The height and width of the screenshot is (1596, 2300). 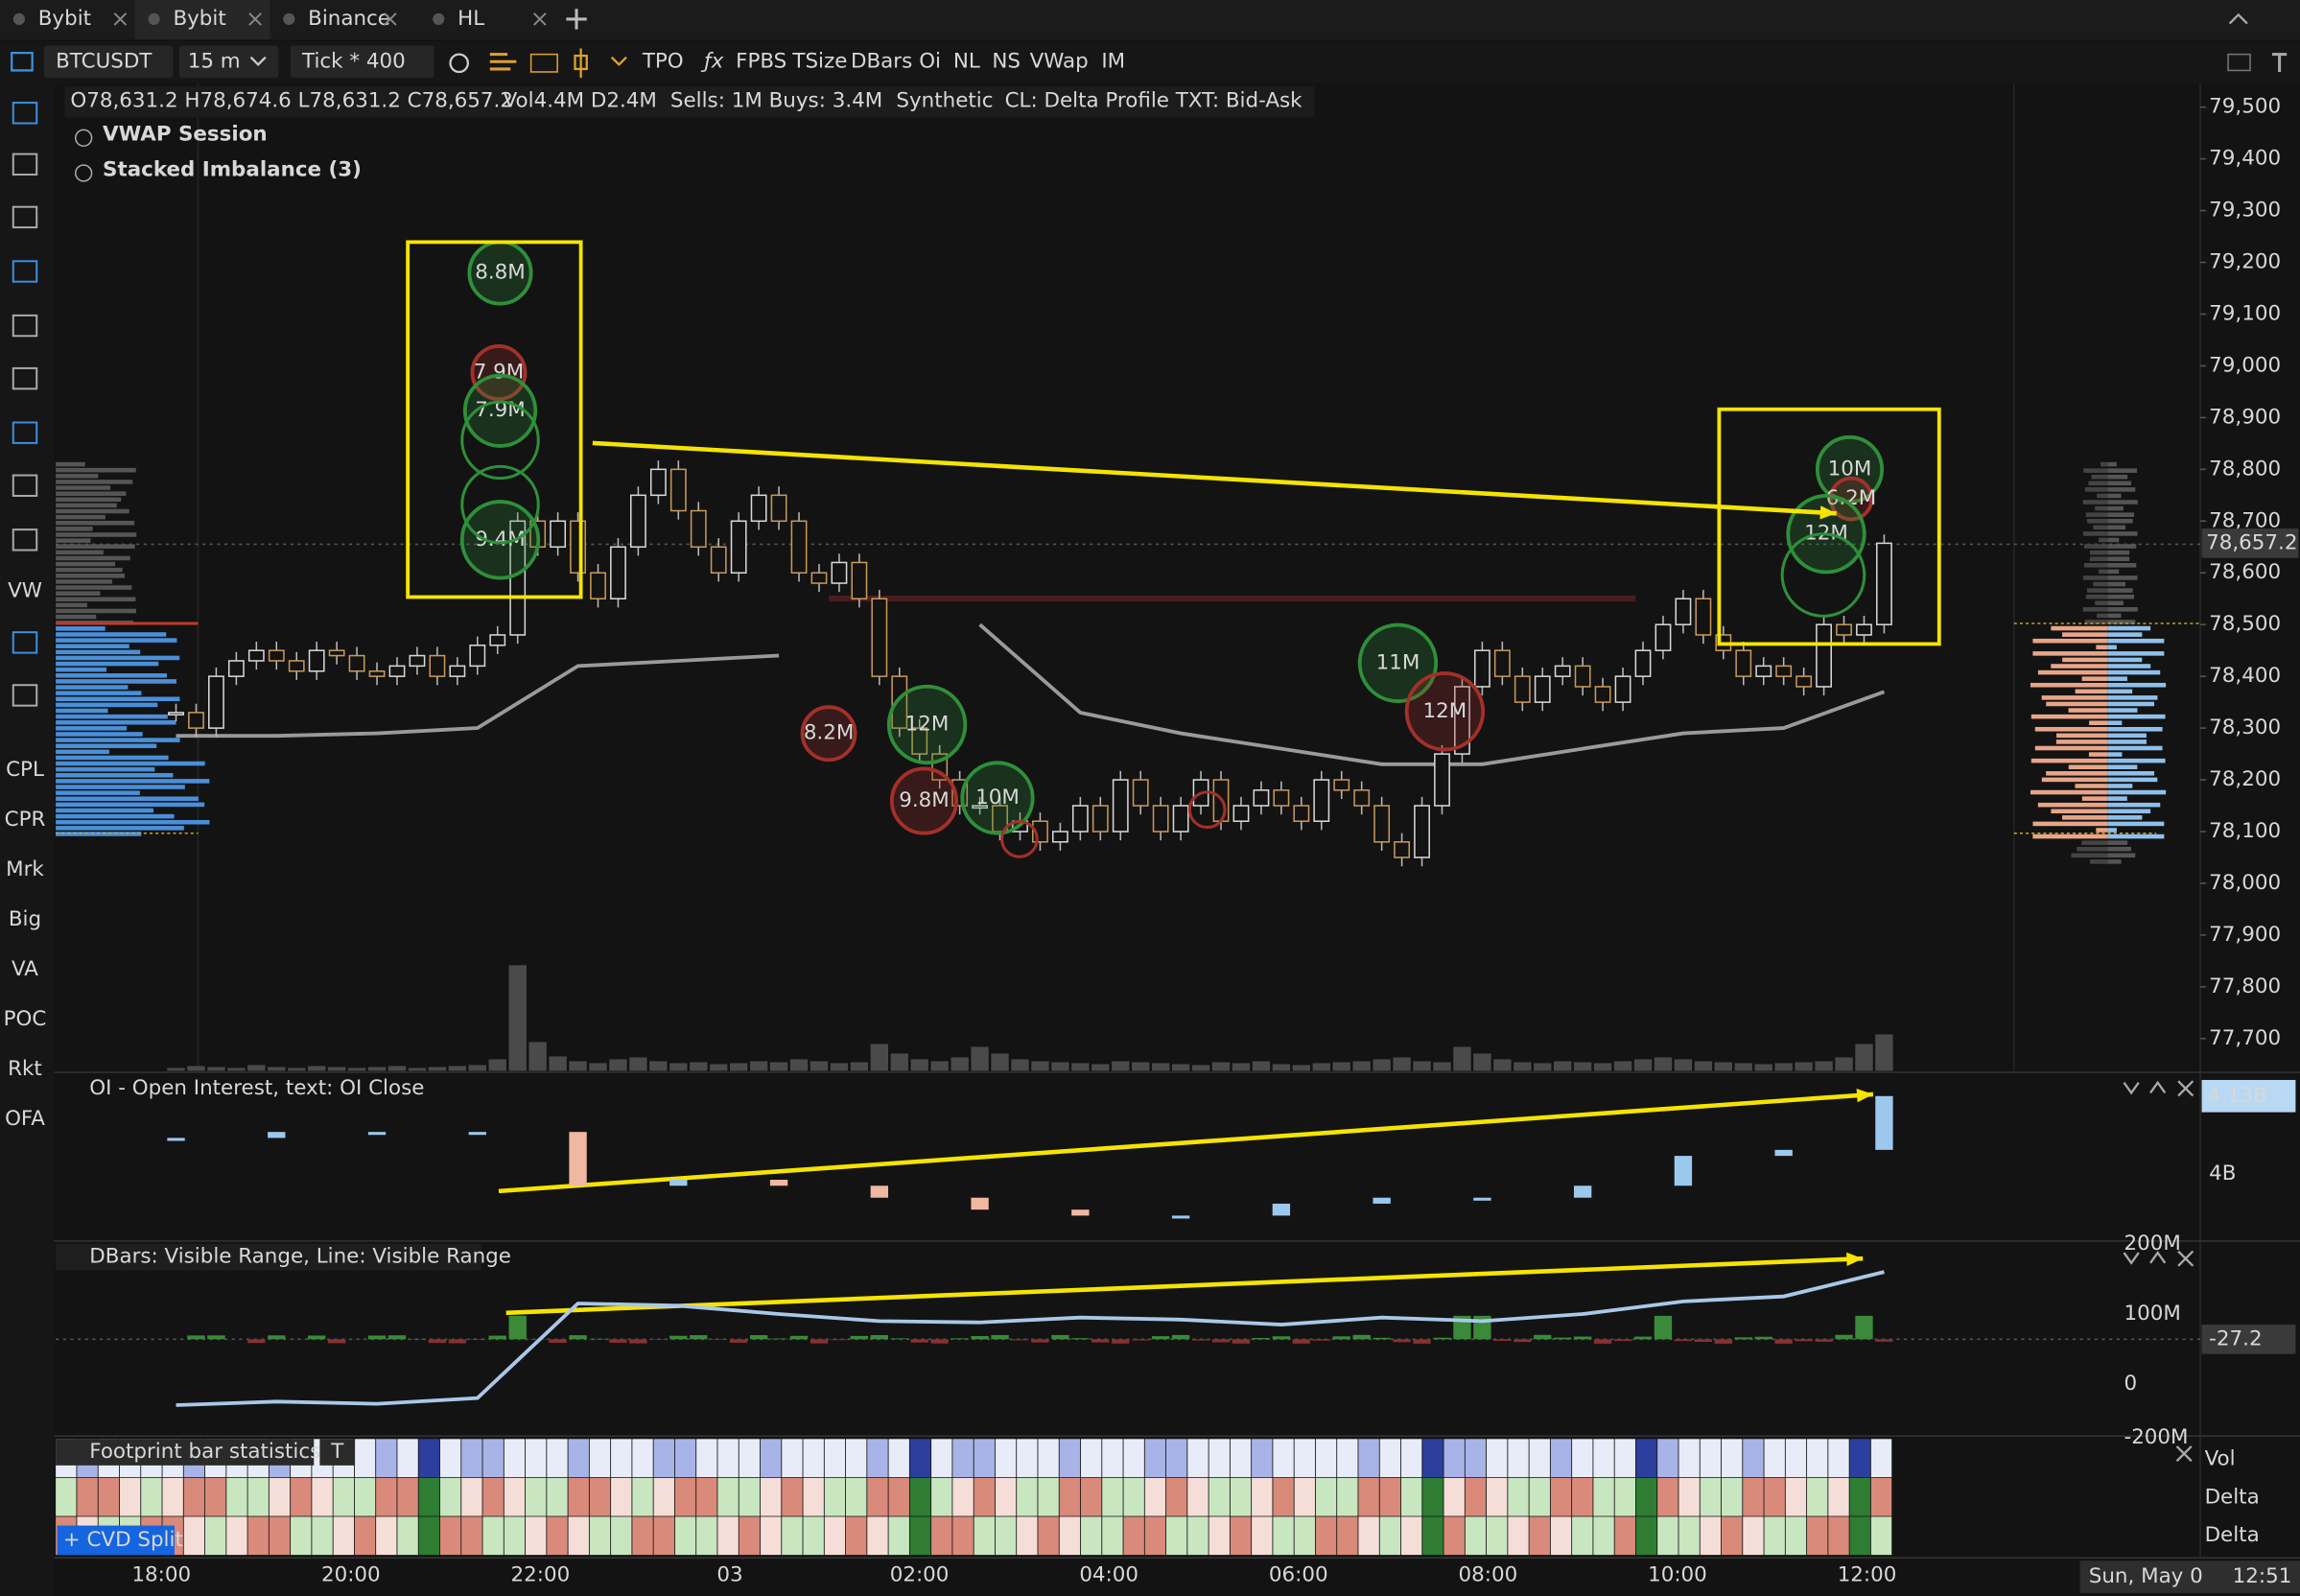 I want to click on cvd-button-label: + CVD Split, so click(x=123, y=1540).